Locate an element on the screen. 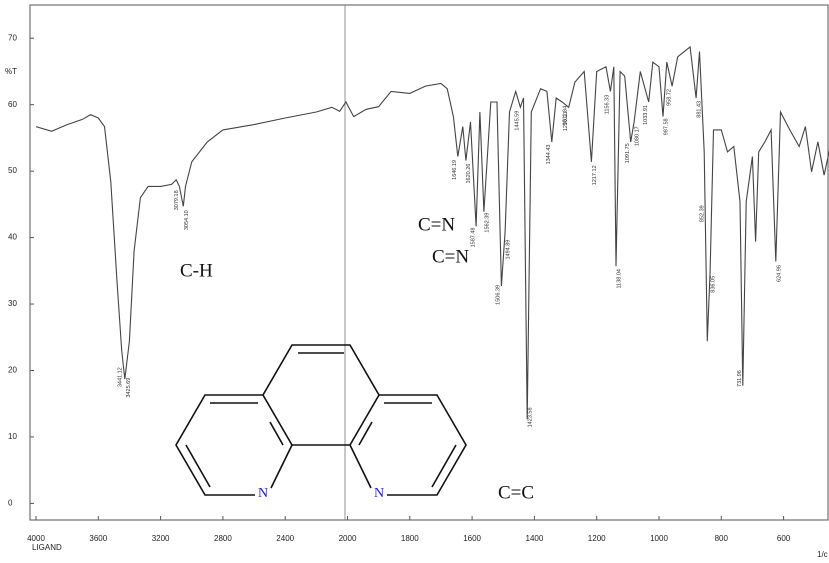 Image resolution: width=829 pixels, height=563 pixels. peak-label: 1217.12 is located at coordinates (595, 175).